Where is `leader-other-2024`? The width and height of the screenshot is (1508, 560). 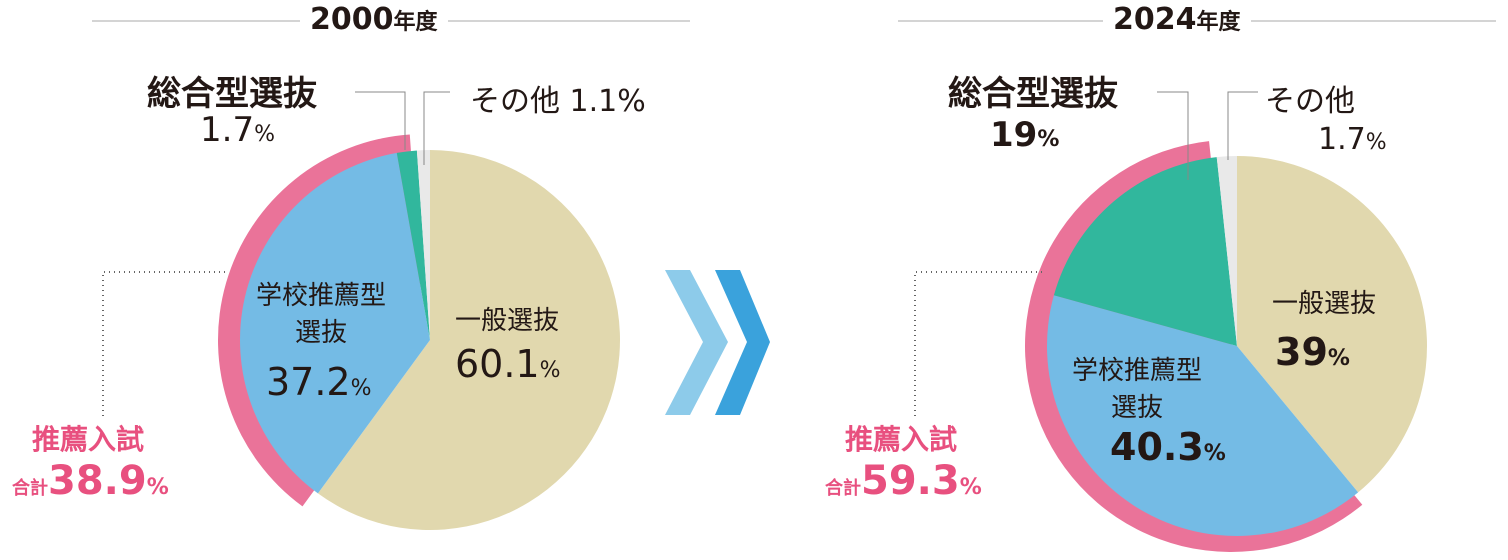 leader-other-2024 is located at coordinates (1242, 125).